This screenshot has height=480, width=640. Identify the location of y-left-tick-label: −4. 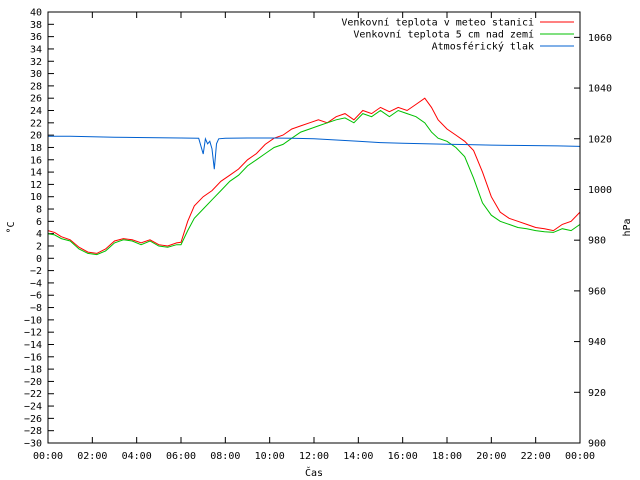
(36, 283).